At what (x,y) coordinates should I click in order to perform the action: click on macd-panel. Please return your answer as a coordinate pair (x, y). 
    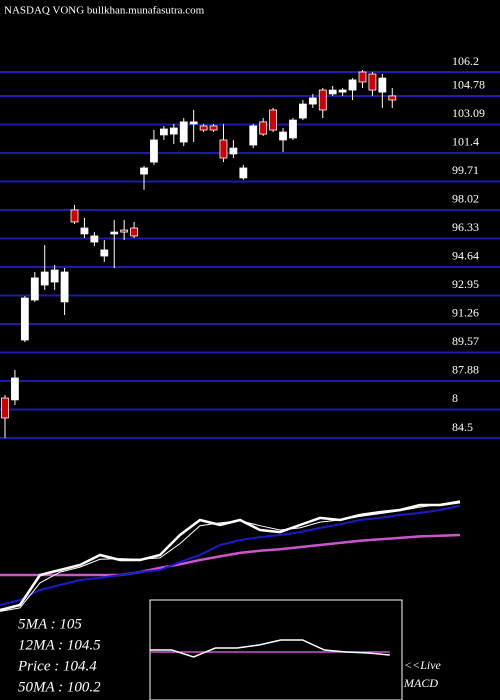
    Looking at the image, I should click on (276, 649).